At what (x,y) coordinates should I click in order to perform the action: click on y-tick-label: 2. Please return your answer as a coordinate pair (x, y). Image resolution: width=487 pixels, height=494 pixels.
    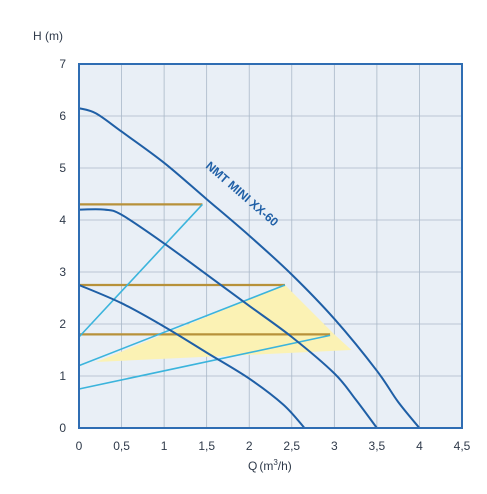
    Looking at the image, I should click on (62, 324).